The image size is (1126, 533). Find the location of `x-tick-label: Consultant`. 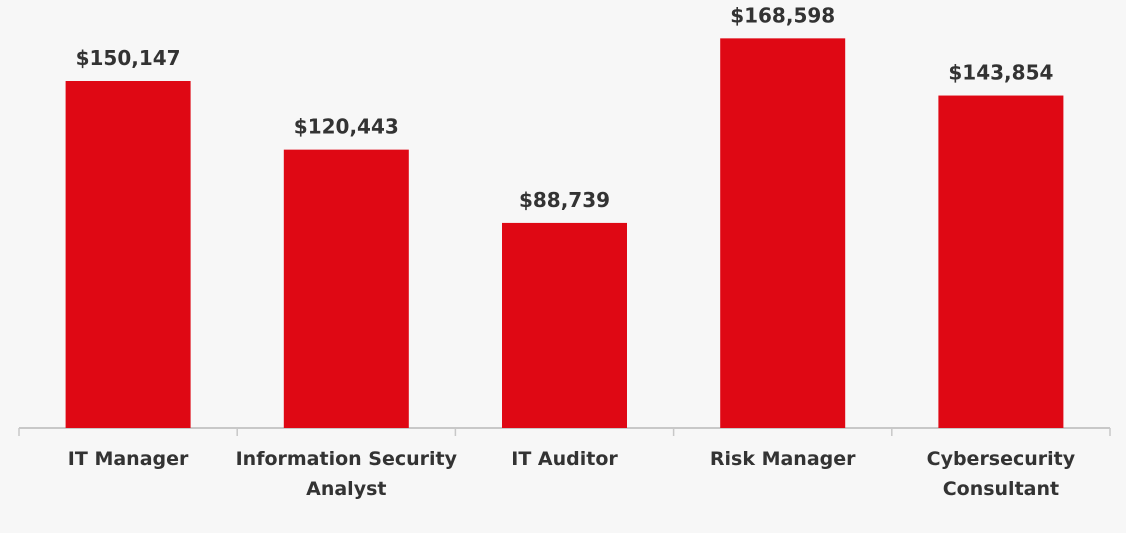

x-tick-label: Consultant is located at coordinates (1001, 489).